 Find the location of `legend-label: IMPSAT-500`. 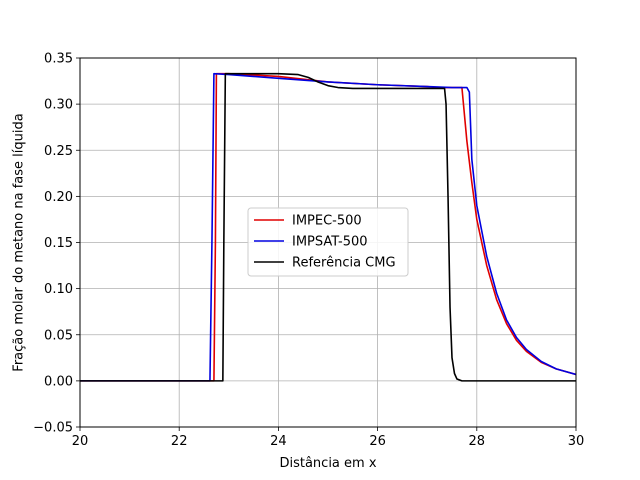

legend-label: IMPSAT-500 is located at coordinates (330, 242).